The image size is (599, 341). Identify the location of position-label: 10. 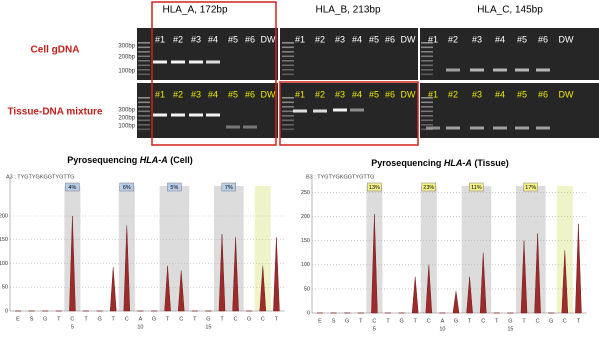
(442, 329).